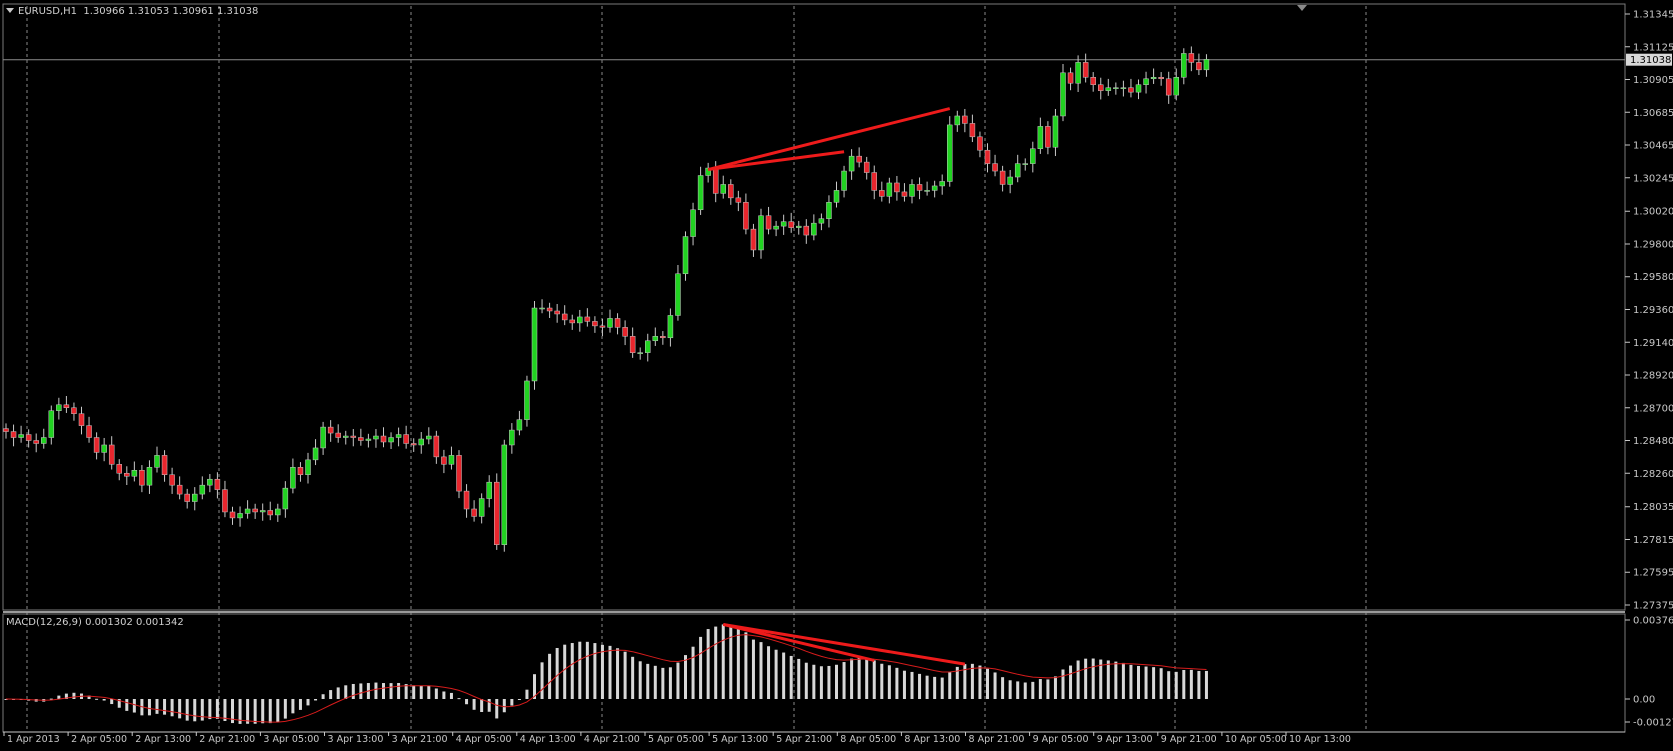 The width and height of the screenshot is (1673, 751). What do you see at coordinates (10, 10) in the screenshot?
I see `dropdown-triangle-icon` at bounding box center [10, 10].